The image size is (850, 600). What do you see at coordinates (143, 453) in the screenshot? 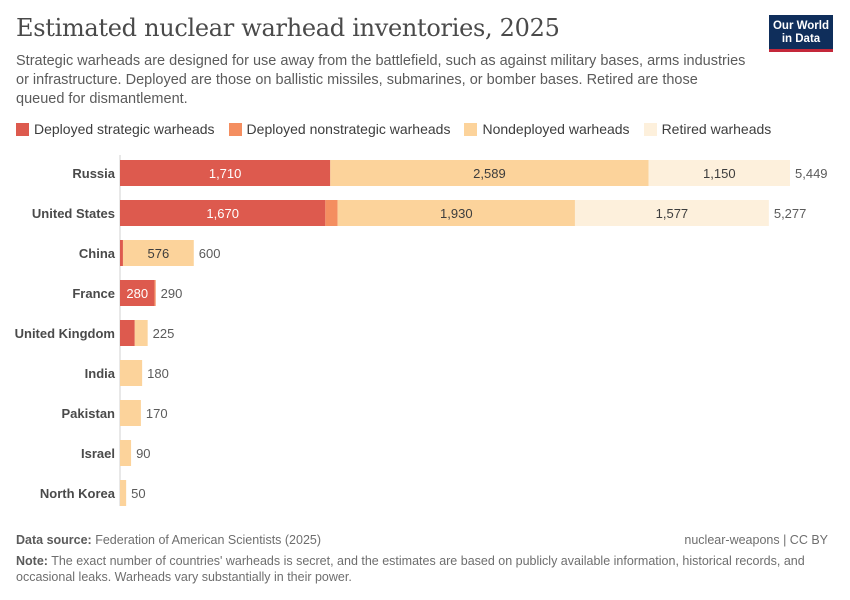
I see `total-label-israel: 90` at bounding box center [143, 453].